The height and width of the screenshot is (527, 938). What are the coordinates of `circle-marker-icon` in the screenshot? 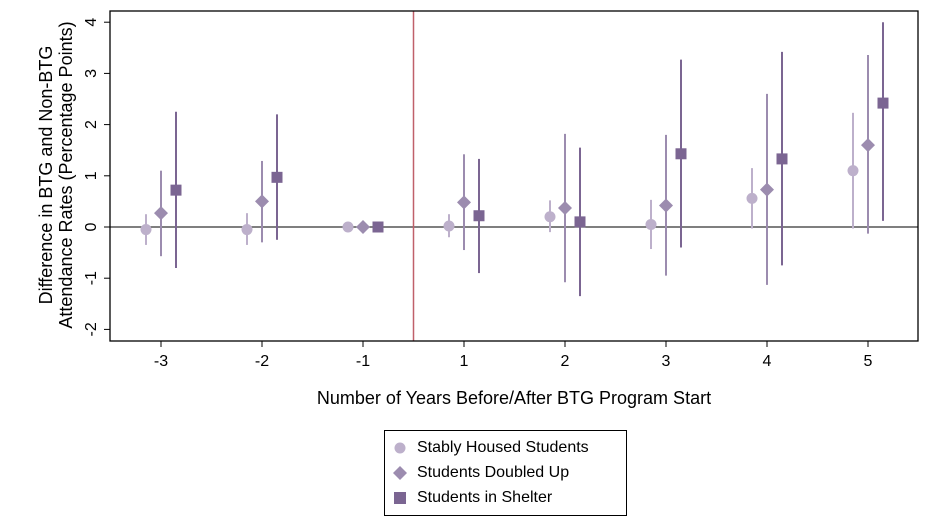 It's located at (400, 448).